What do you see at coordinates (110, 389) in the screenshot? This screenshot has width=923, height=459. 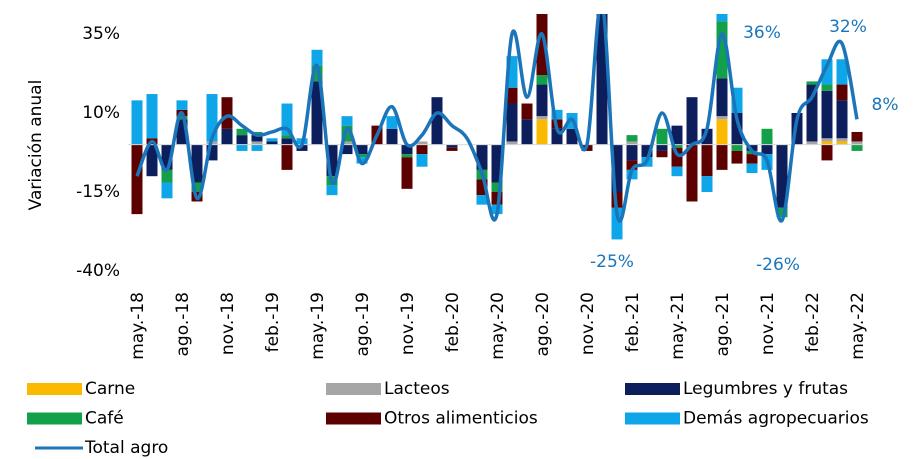 I see `legend-label: Carne` at bounding box center [110, 389].